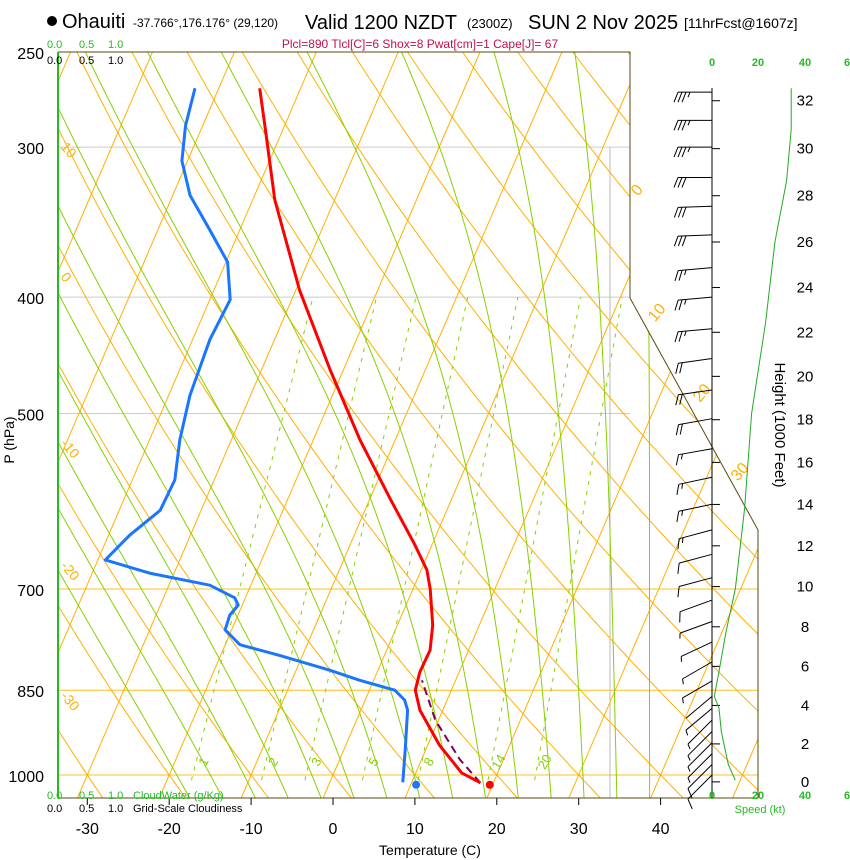 This screenshot has width=850, height=860. I want to click on cloudiness-label-top: 1.0, so click(115, 61).